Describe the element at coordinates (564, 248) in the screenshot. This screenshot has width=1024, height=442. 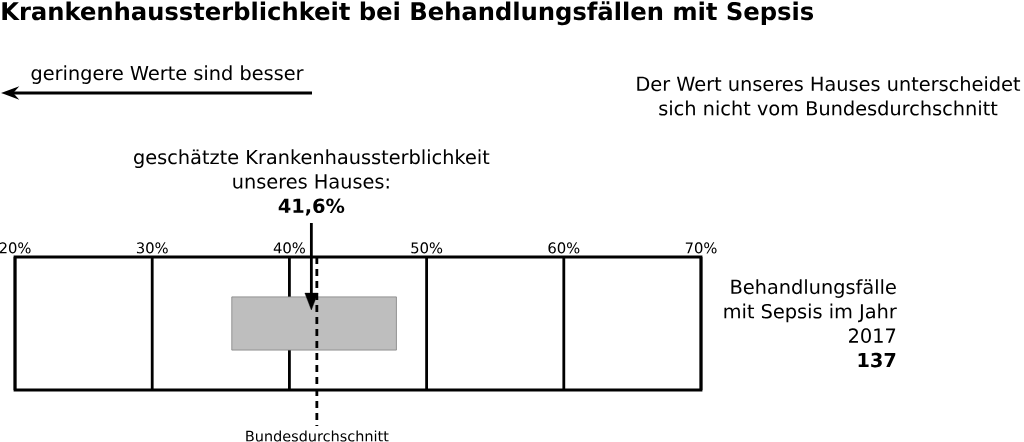
I see `x-tick-label: 60%` at that location.